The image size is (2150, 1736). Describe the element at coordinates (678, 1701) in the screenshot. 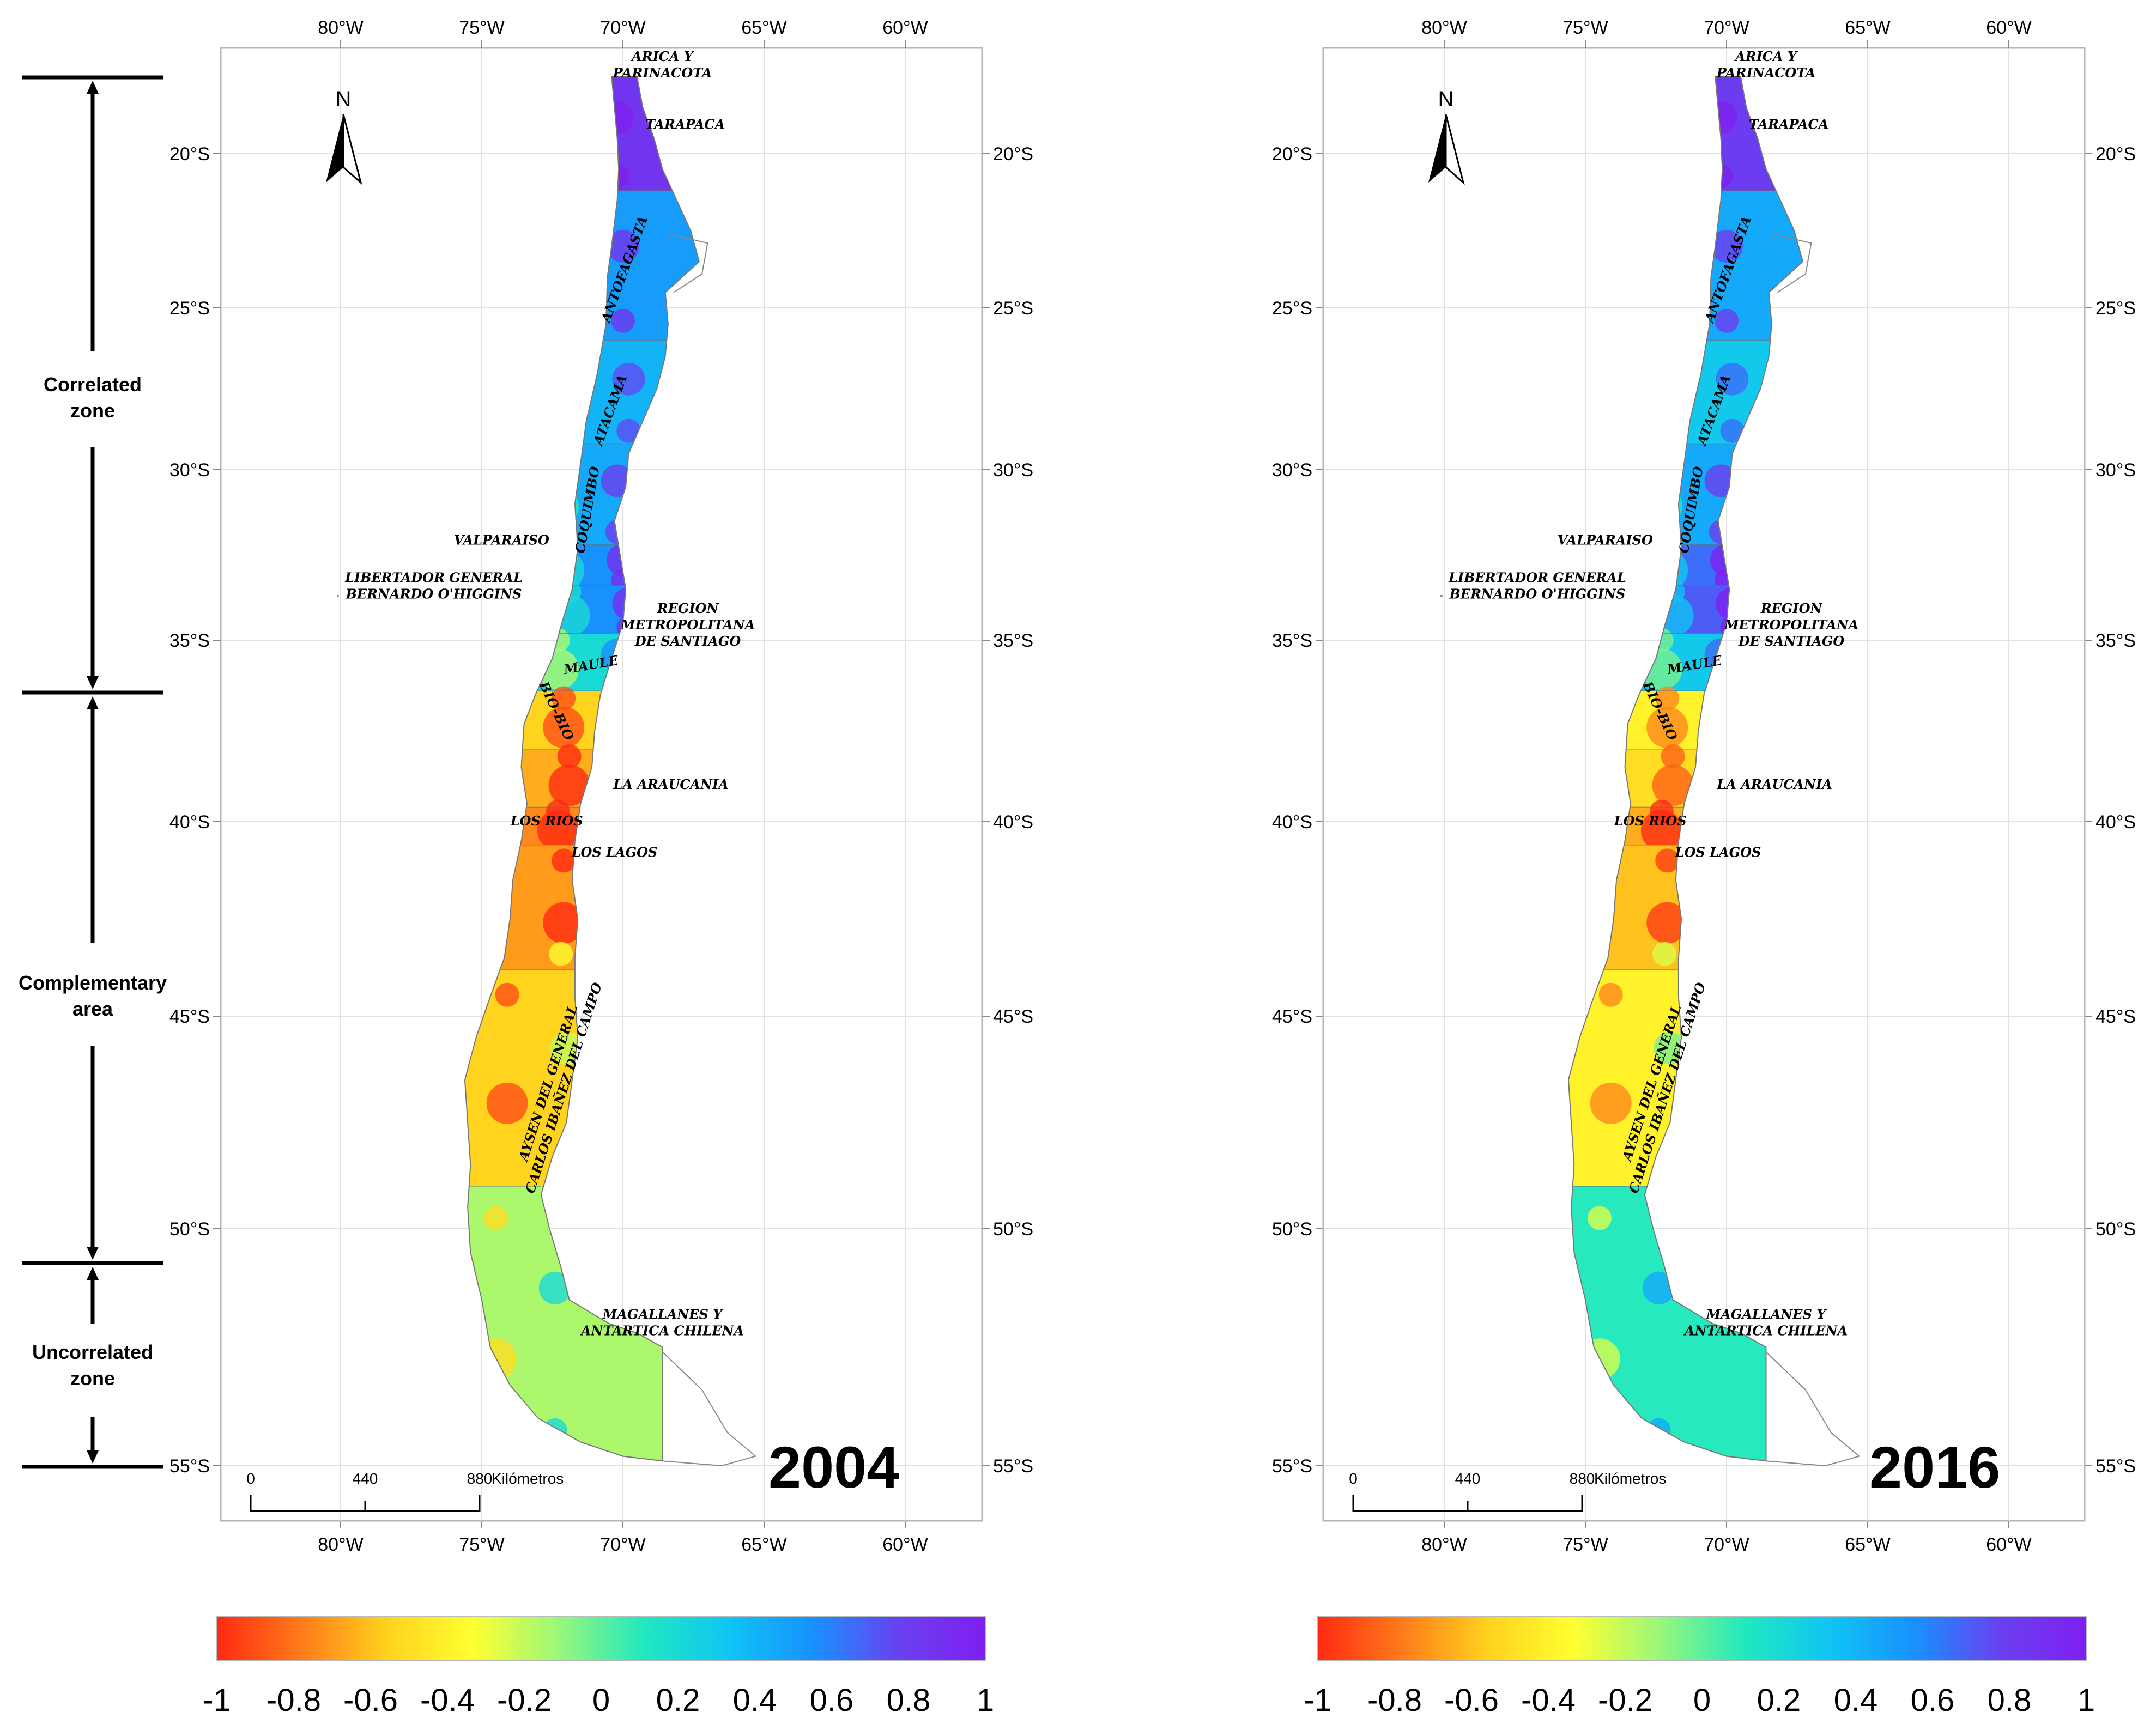

I see `colorbar-tick-label: 0.2` at that location.